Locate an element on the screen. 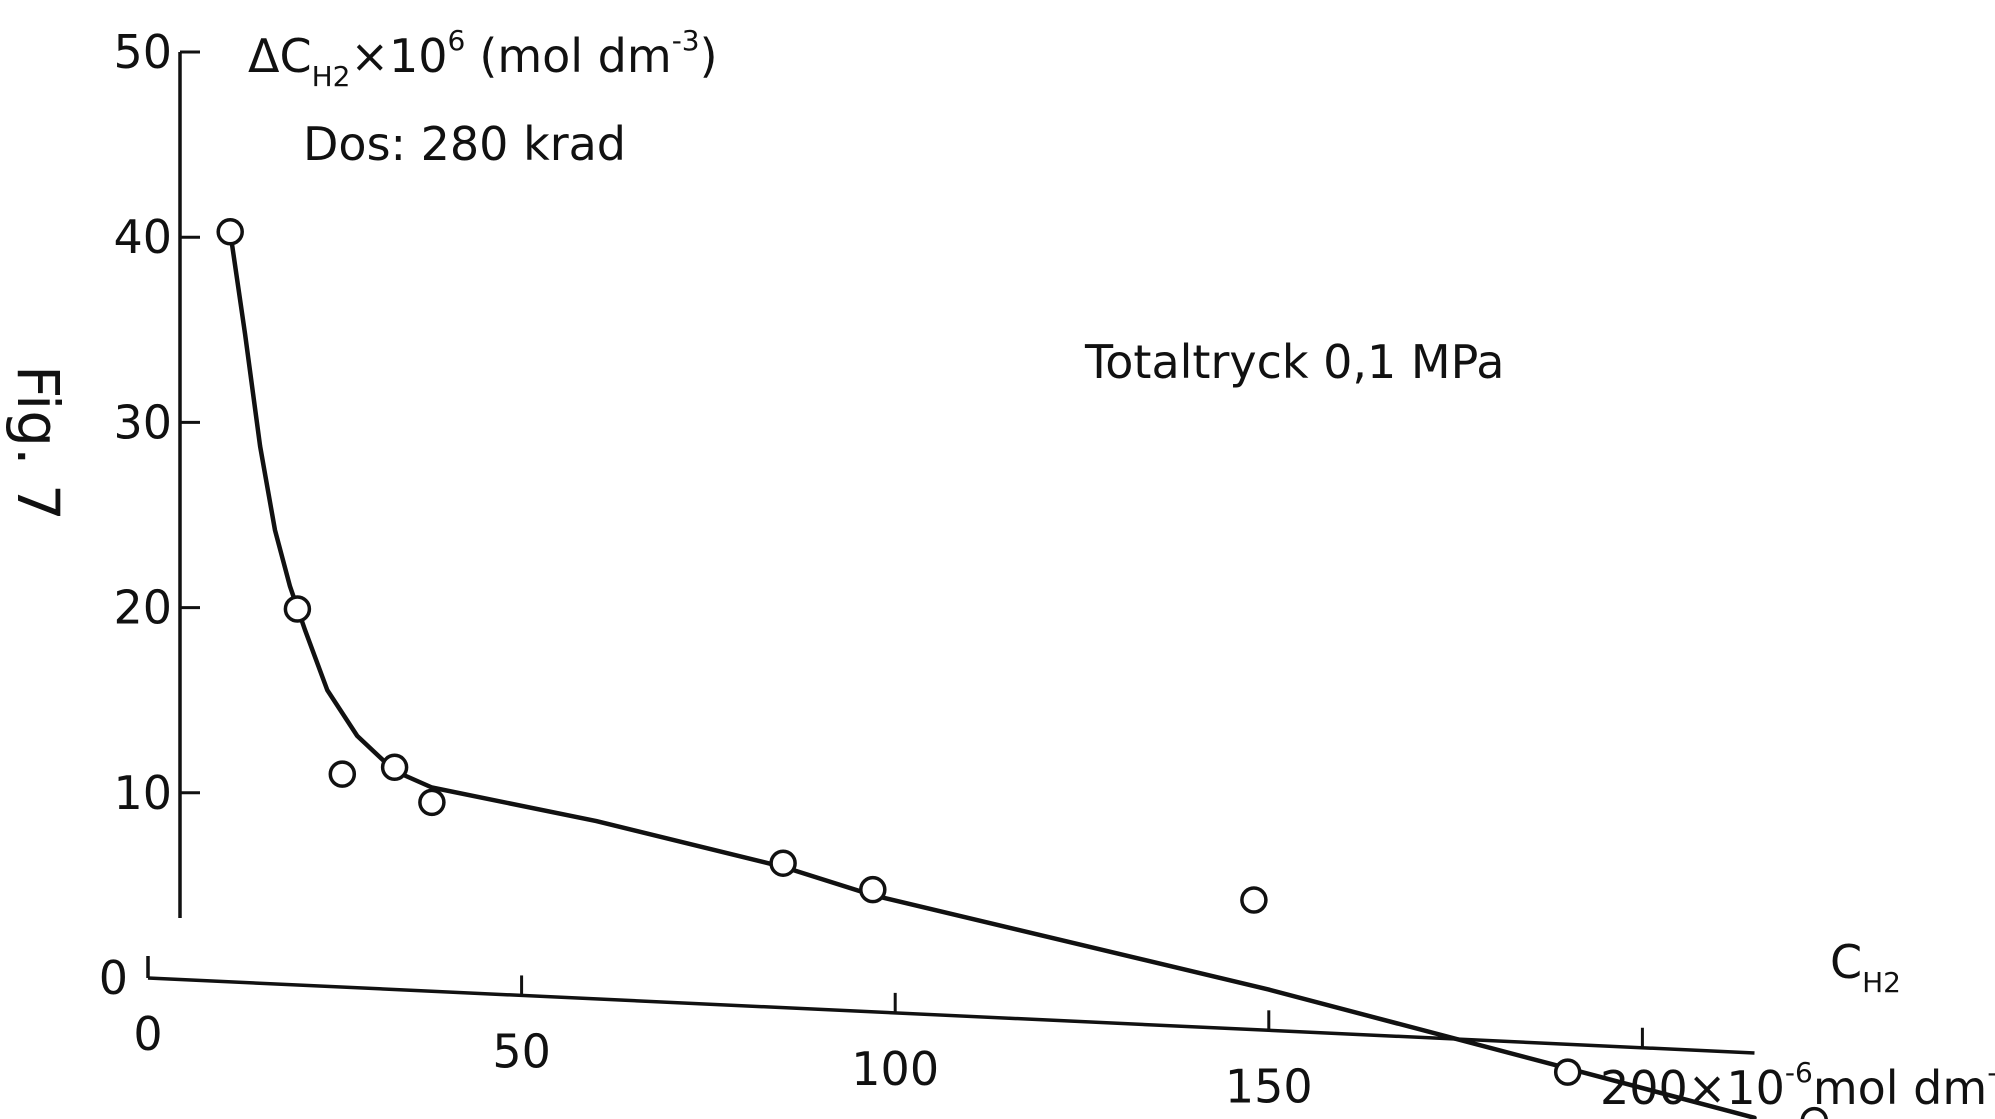  x-axis-label: CH2 is located at coordinates (1865, 967).